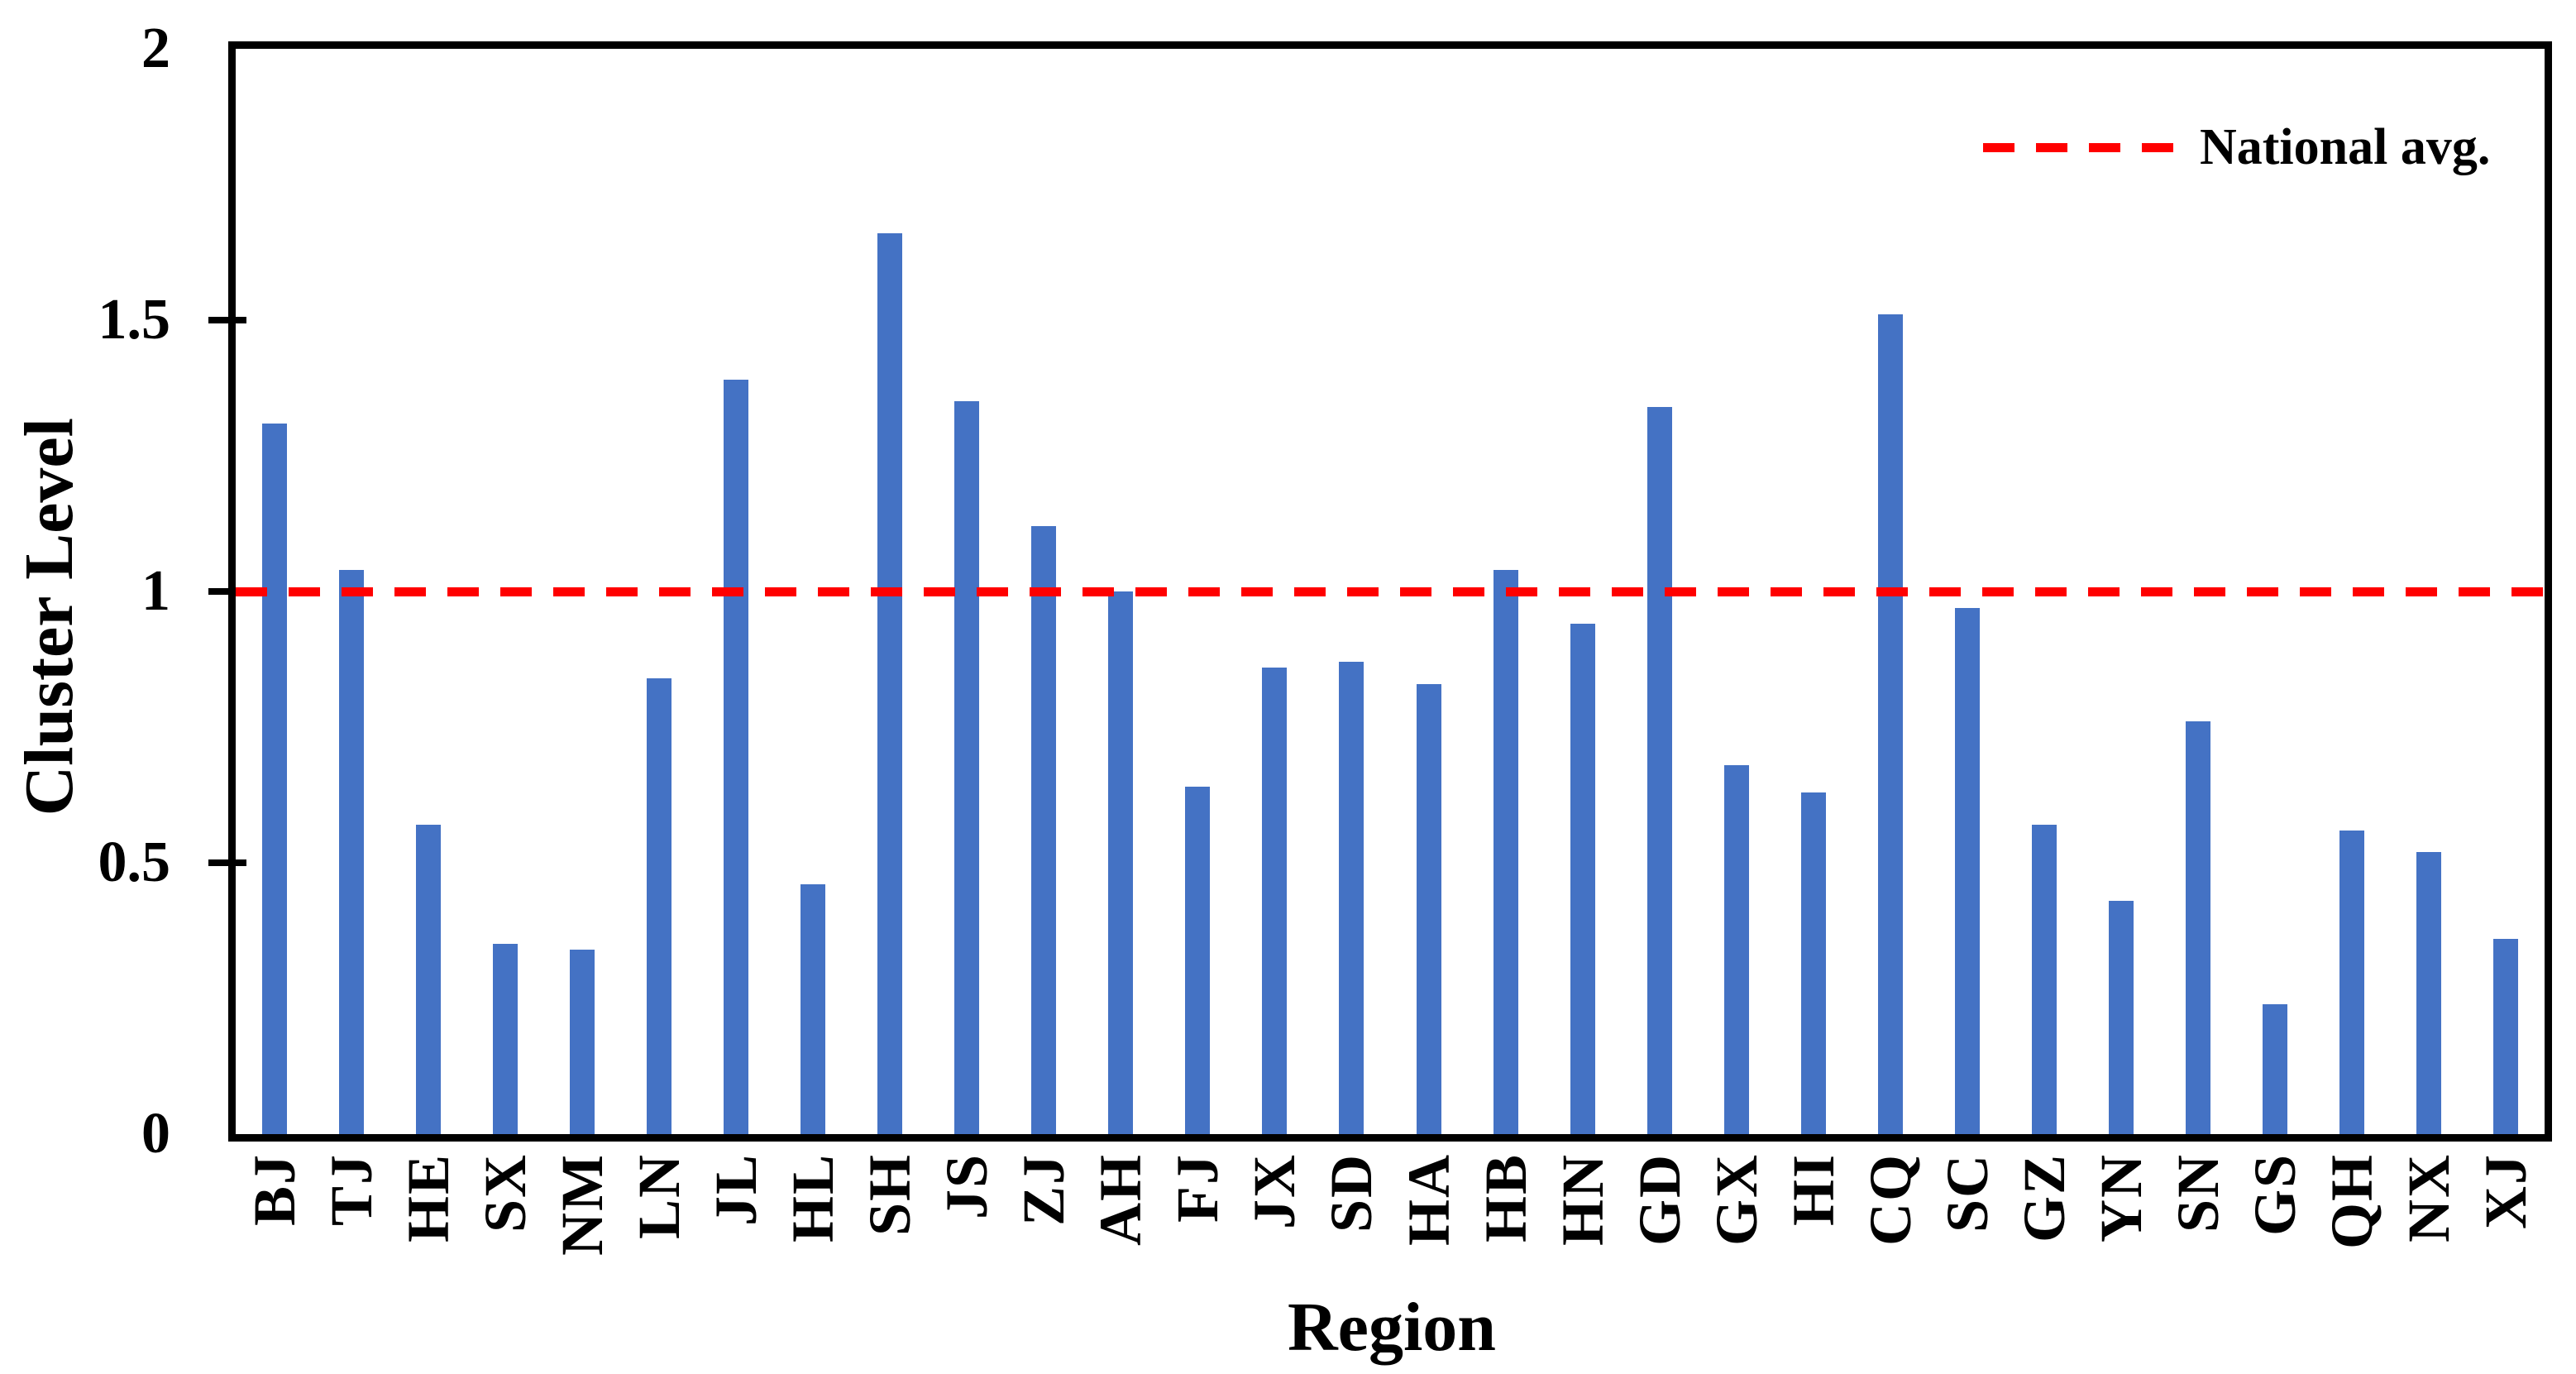 The width and height of the screenshot is (2576, 1374). Describe the element at coordinates (2198, 1193) in the screenshot. I see `x-tick-label-SN: SN` at that location.